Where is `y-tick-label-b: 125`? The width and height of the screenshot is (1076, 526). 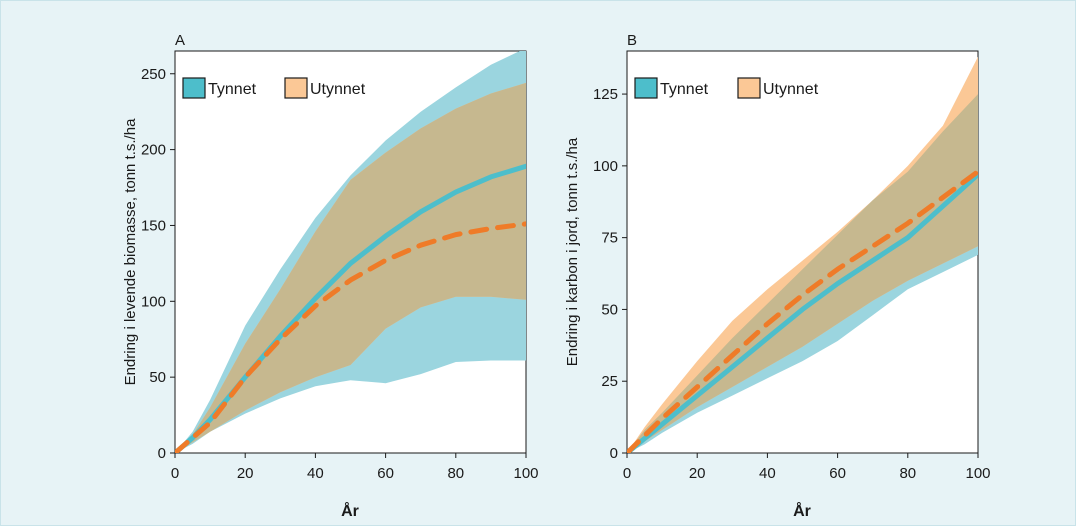 y-tick-label-b: 125 is located at coordinates (605, 94).